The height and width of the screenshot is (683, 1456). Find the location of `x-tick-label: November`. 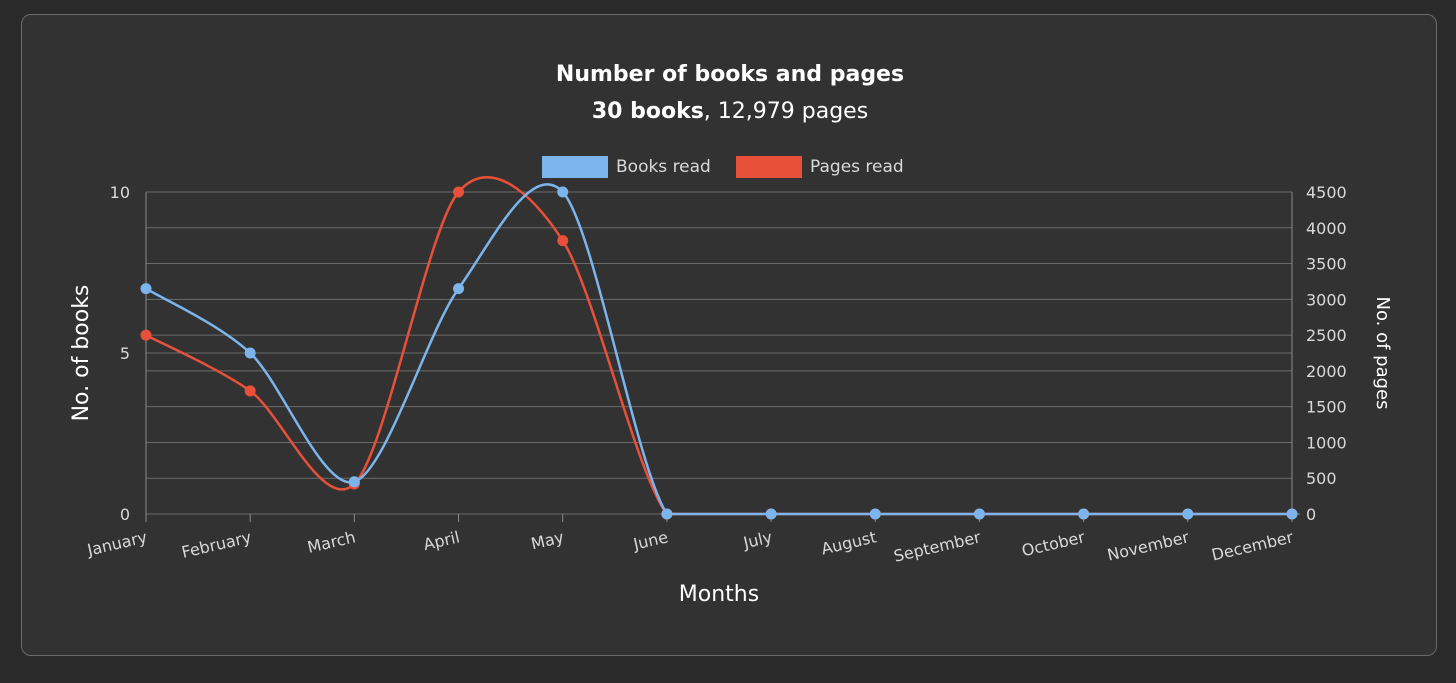

x-tick-label: November is located at coordinates (1148, 545).